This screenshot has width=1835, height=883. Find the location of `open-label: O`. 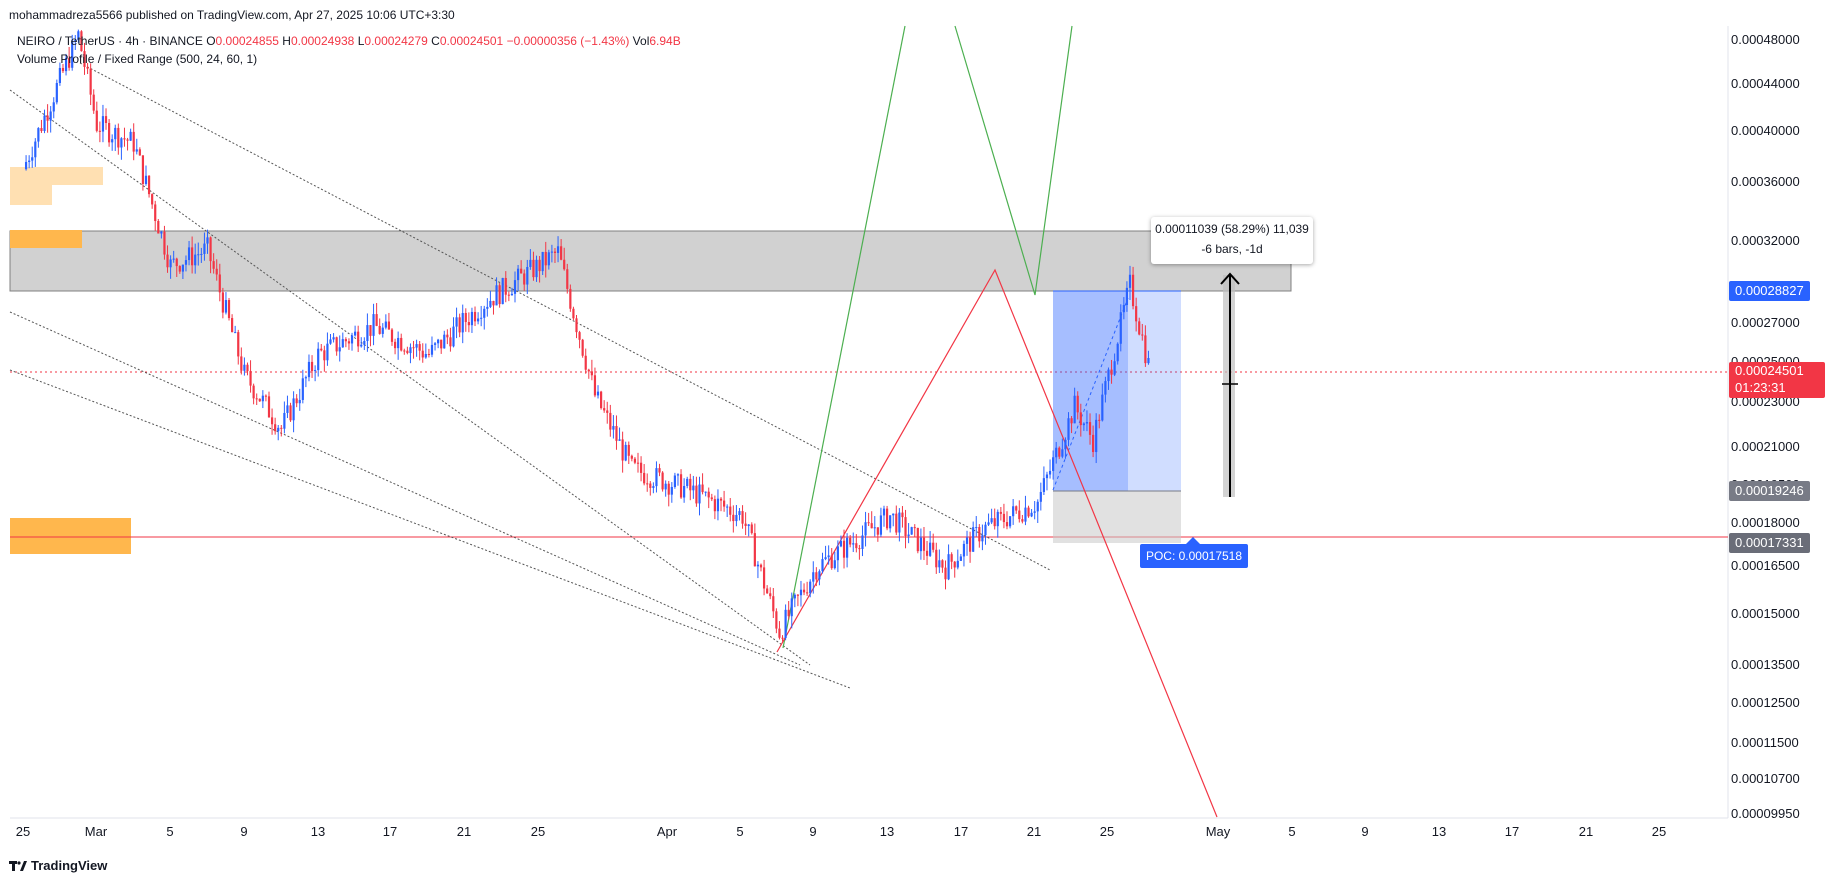

open-label: O is located at coordinates (211, 41).